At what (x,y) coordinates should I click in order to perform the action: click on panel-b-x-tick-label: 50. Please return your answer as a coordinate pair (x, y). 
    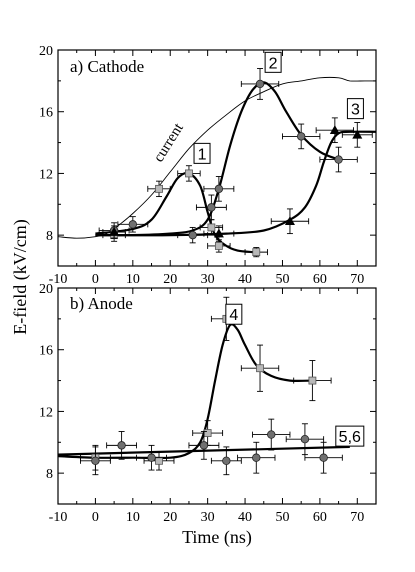
    Looking at the image, I should click on (282, 517).